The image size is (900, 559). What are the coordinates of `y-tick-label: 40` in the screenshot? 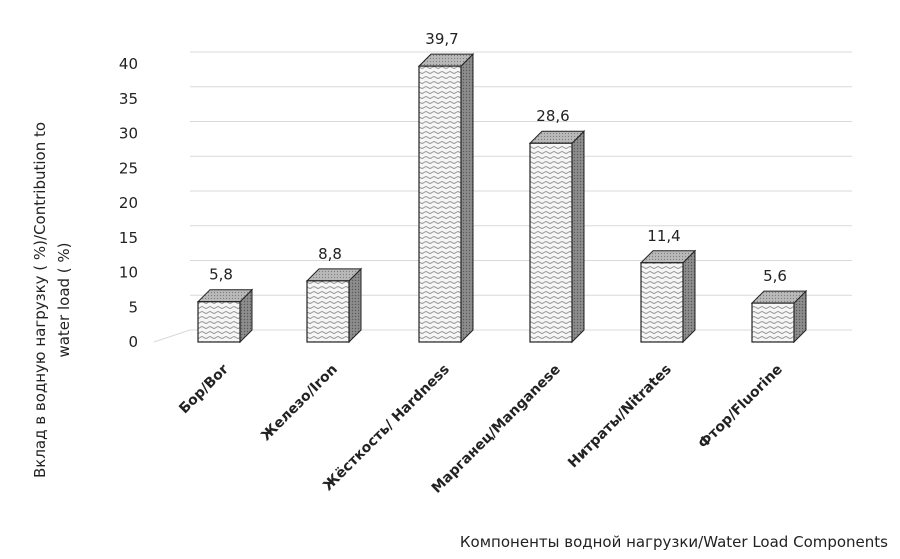 It's located at (128, 64).